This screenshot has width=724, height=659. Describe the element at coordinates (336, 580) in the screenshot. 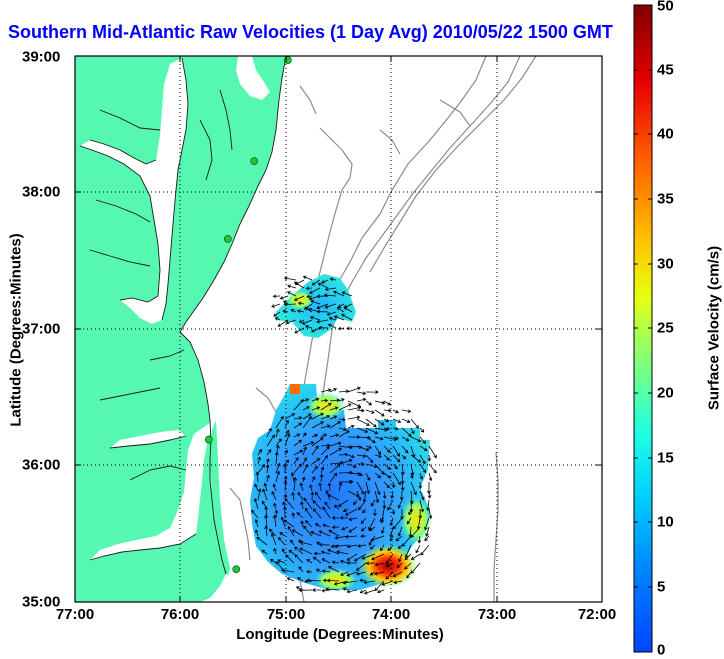

I see `current-warm-southwest` at that location.